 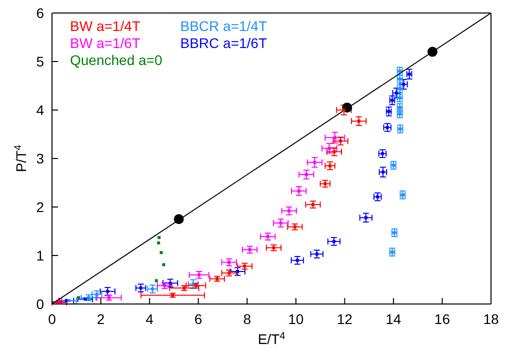 What do you see at coordinates (40, 158) in the screenshot?
I see `y-tick-label: 3` at bounding box center [40, 158].